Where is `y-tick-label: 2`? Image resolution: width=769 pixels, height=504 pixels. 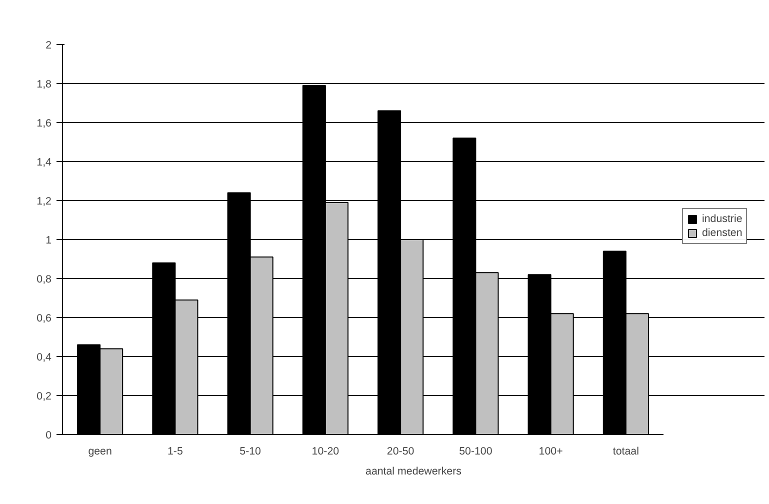
y-tick-label: 2 is located at coordinates (49, 46).